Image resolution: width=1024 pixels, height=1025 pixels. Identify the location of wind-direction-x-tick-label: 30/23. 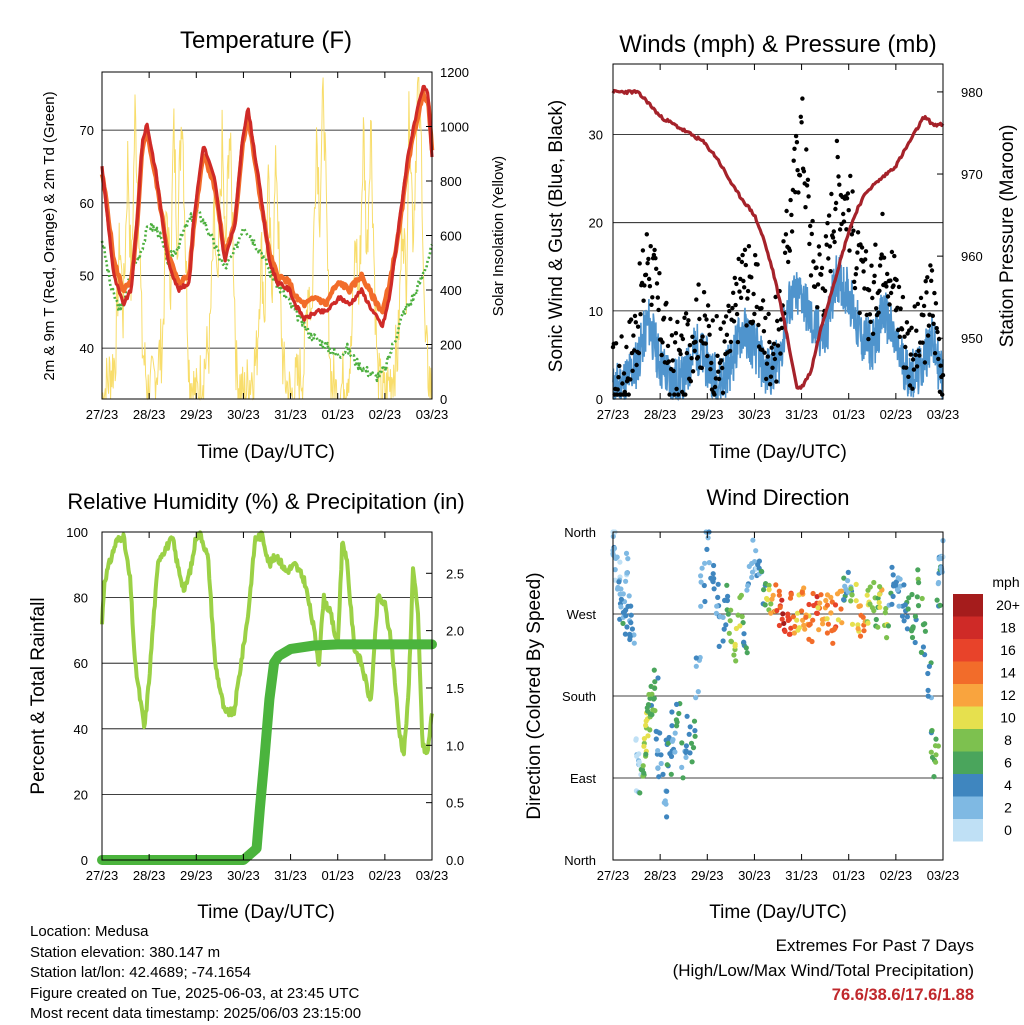
(754, 875).